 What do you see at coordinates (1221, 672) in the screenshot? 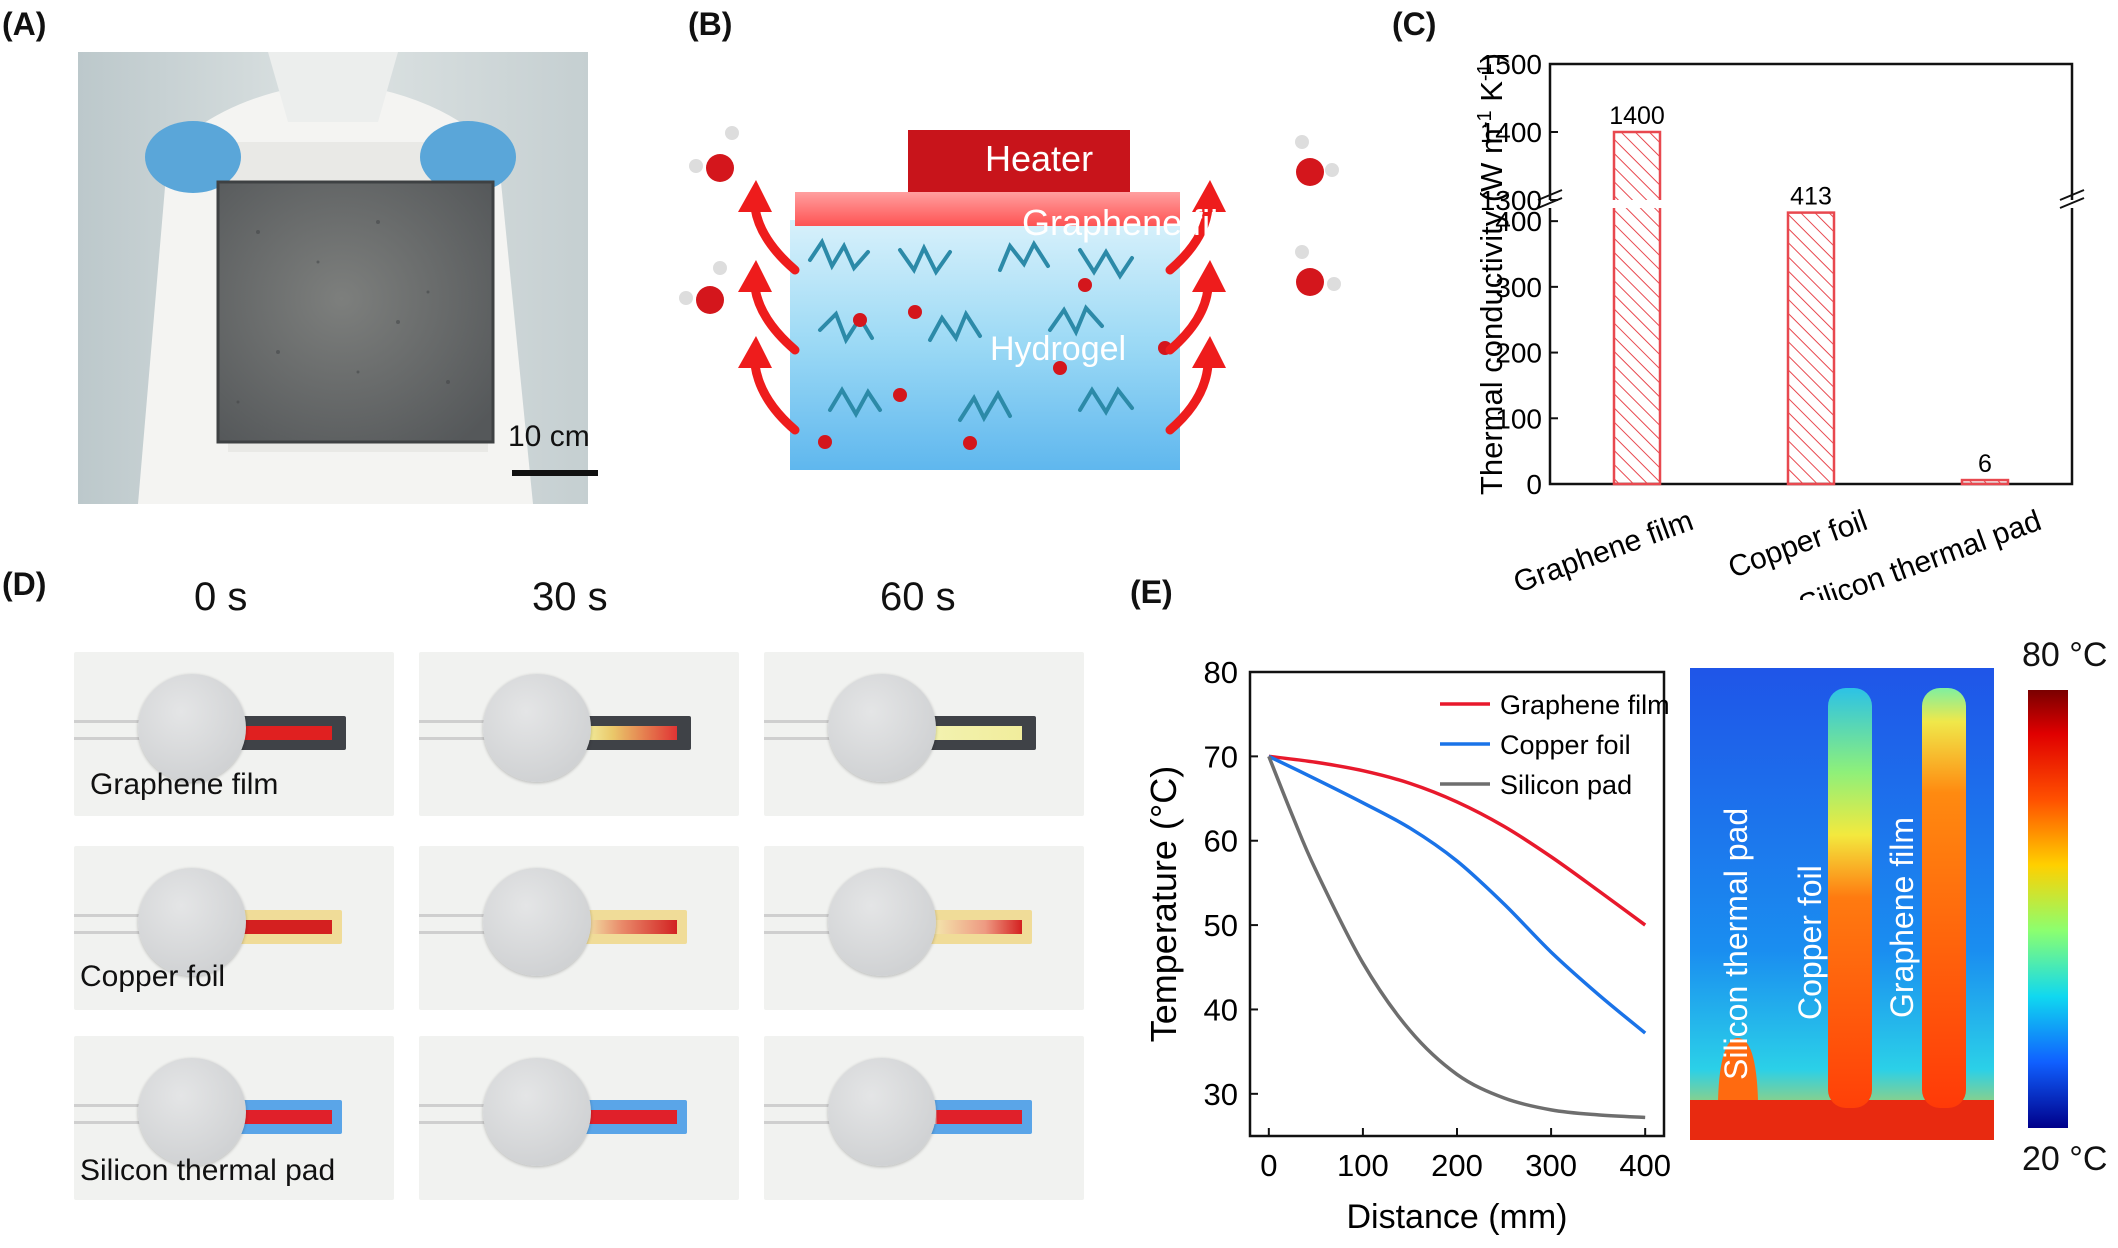
I see `y-tick-label: 80` at bounding box center [1221, 672].